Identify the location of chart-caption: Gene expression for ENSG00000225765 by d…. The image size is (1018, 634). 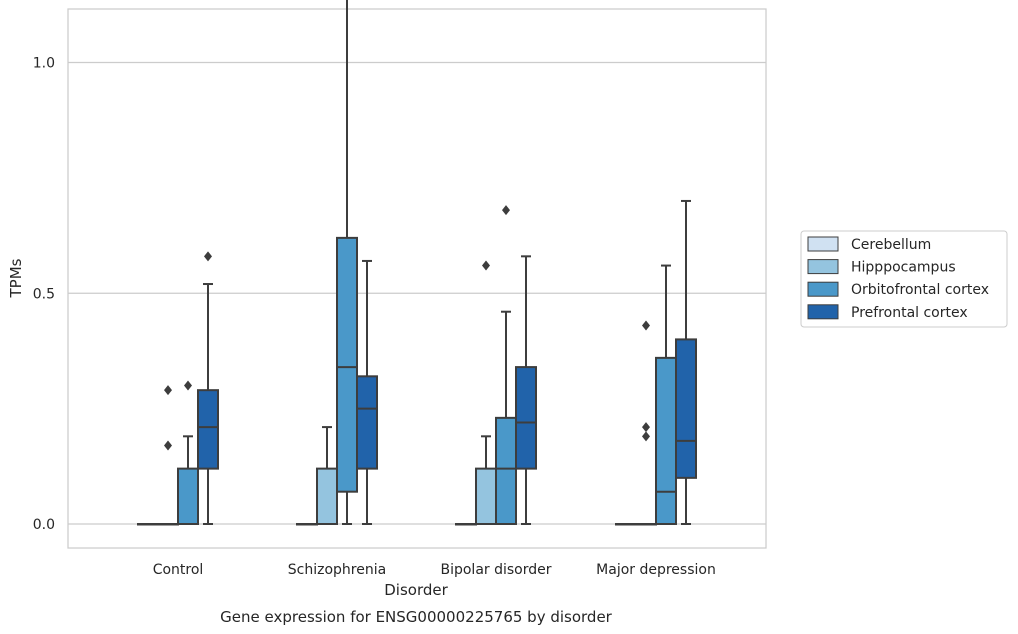
(416, 617).